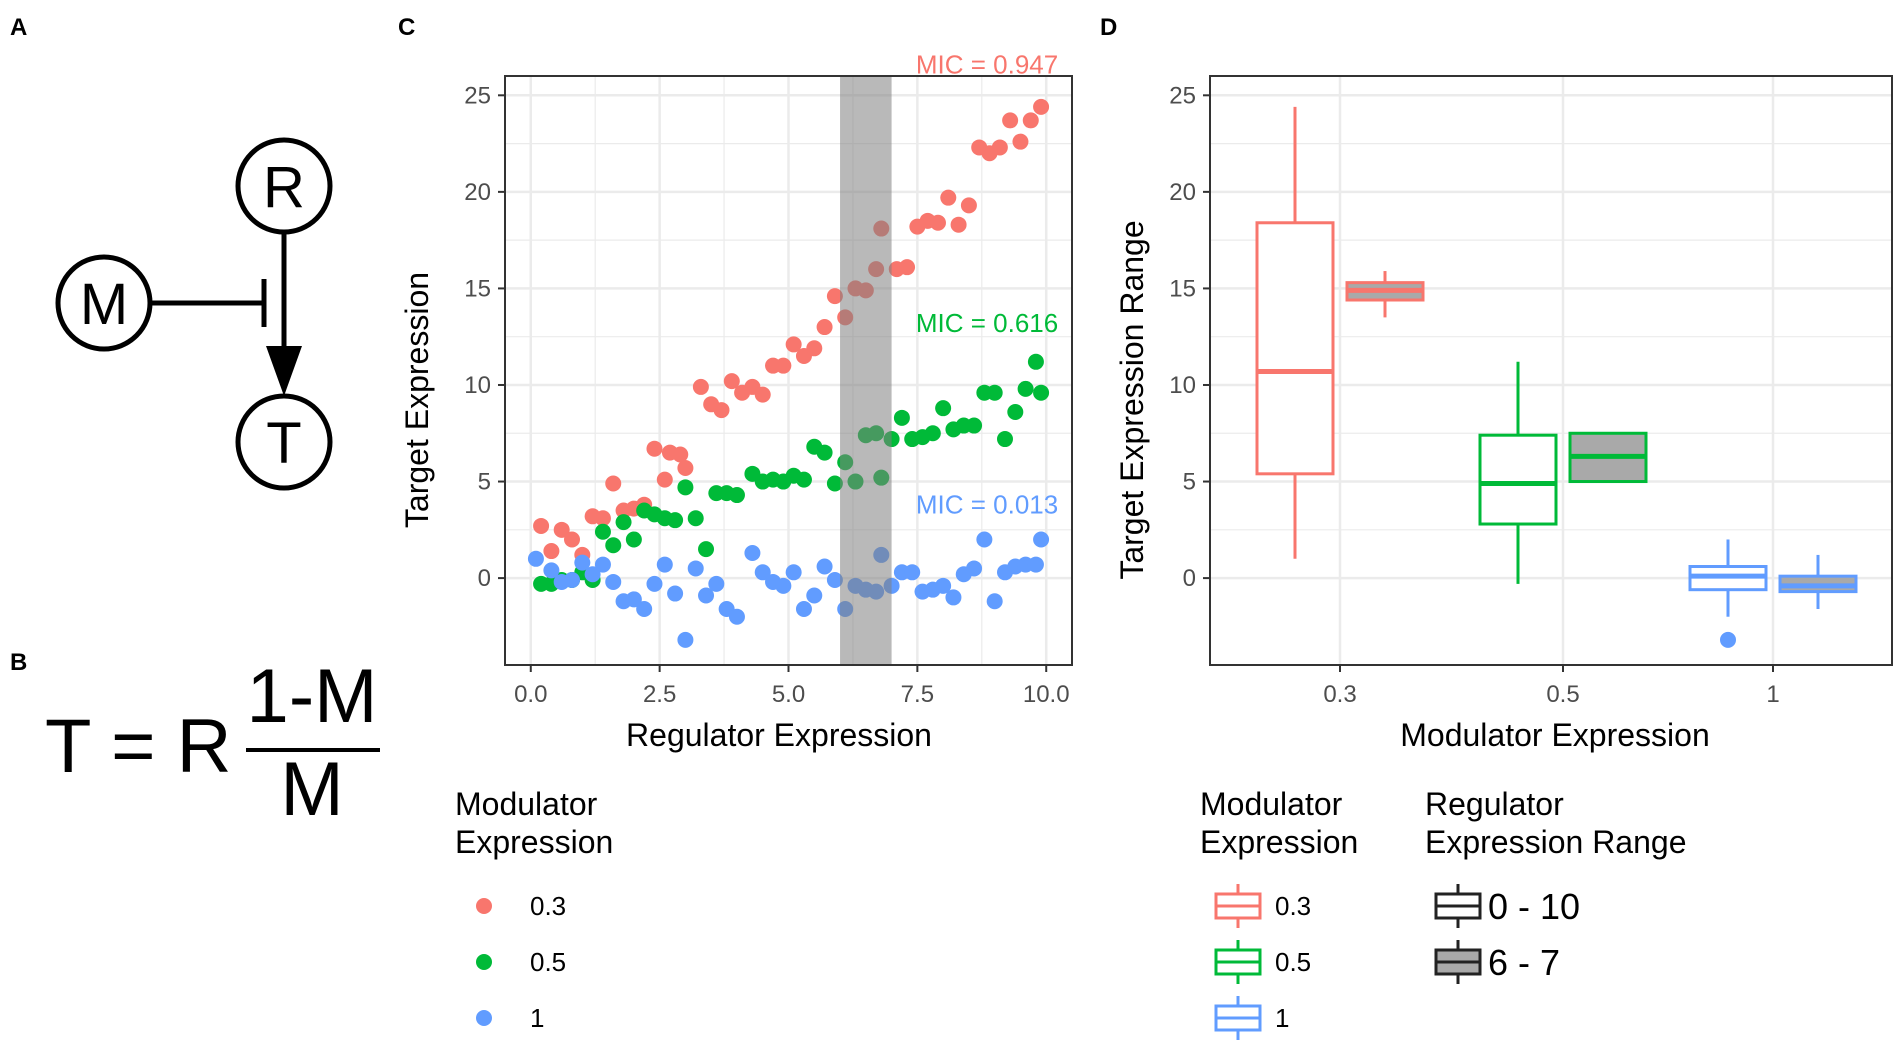 The height and width of the screenshot is (1047, 1902). I want to click on formula-lhs: T = R, so click(138, 746).